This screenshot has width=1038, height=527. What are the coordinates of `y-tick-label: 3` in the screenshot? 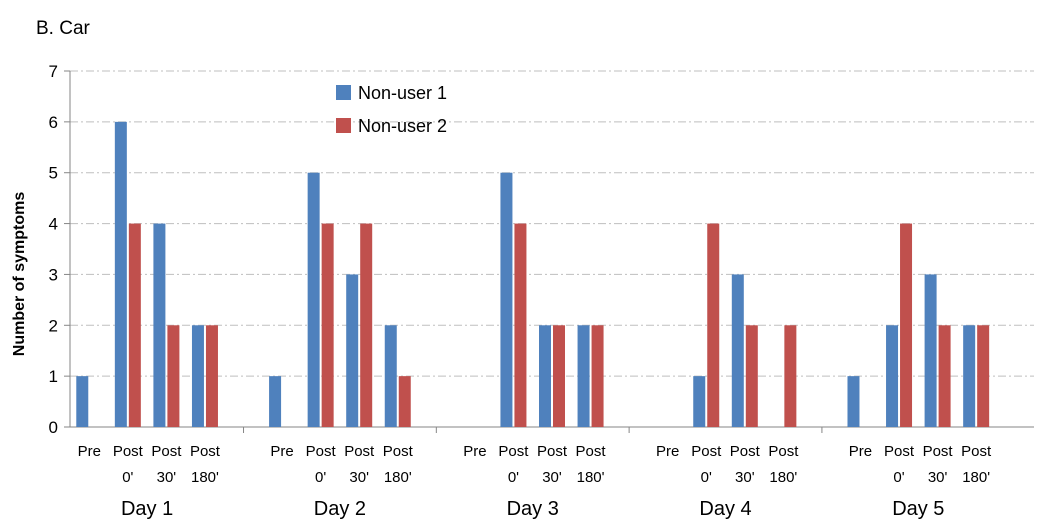 It's located at (53, 274).